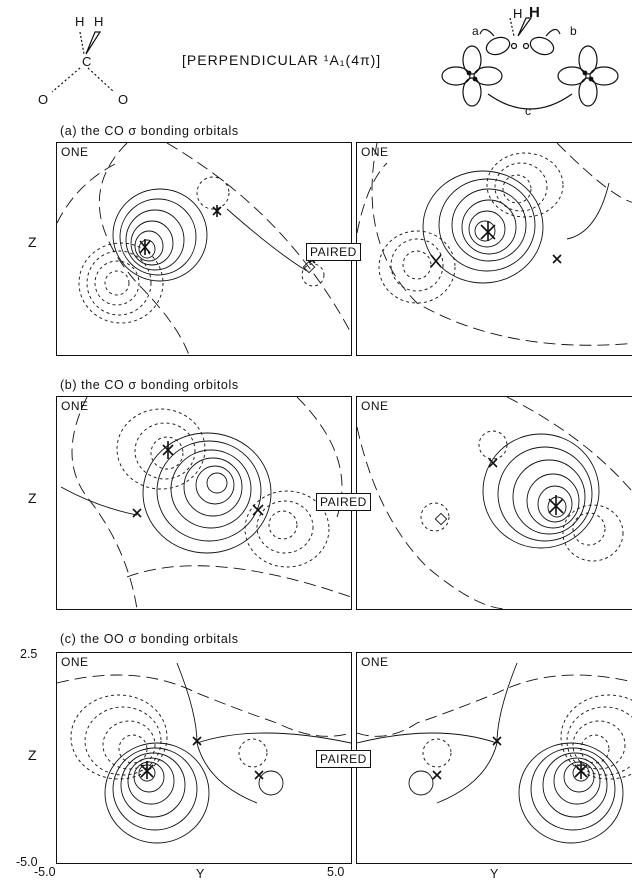 This screenshot has height=882, width=632. Describe the element at coordinates (494, 874) in the screenshot. I see `x-axis-label-right: Y` at that location.